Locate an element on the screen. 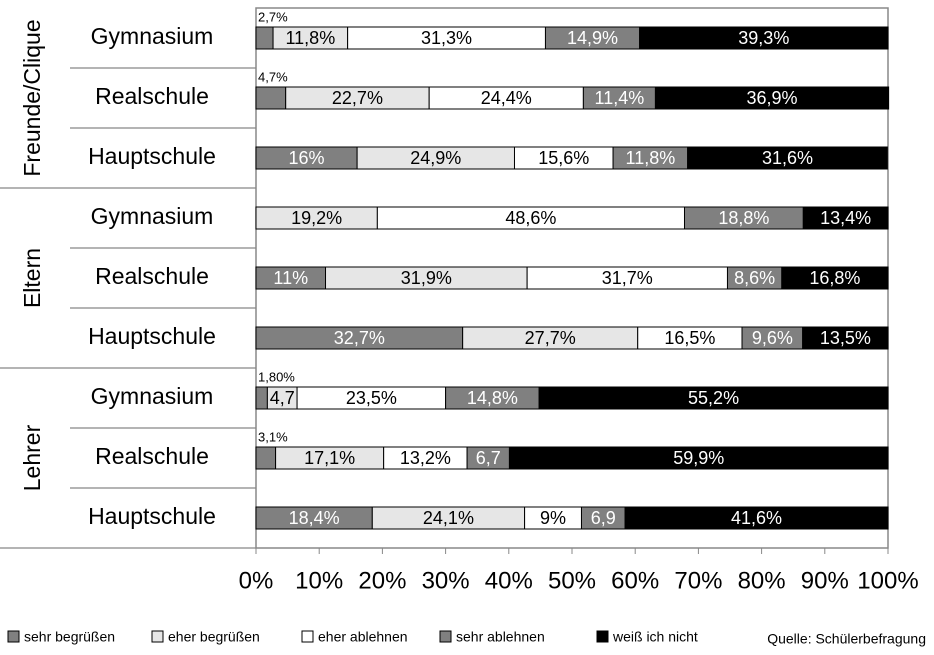 Image resolution: width=934 pixels, height=655 pixels. group-label: Freunde/Clique is located at coordinates (32, 97).